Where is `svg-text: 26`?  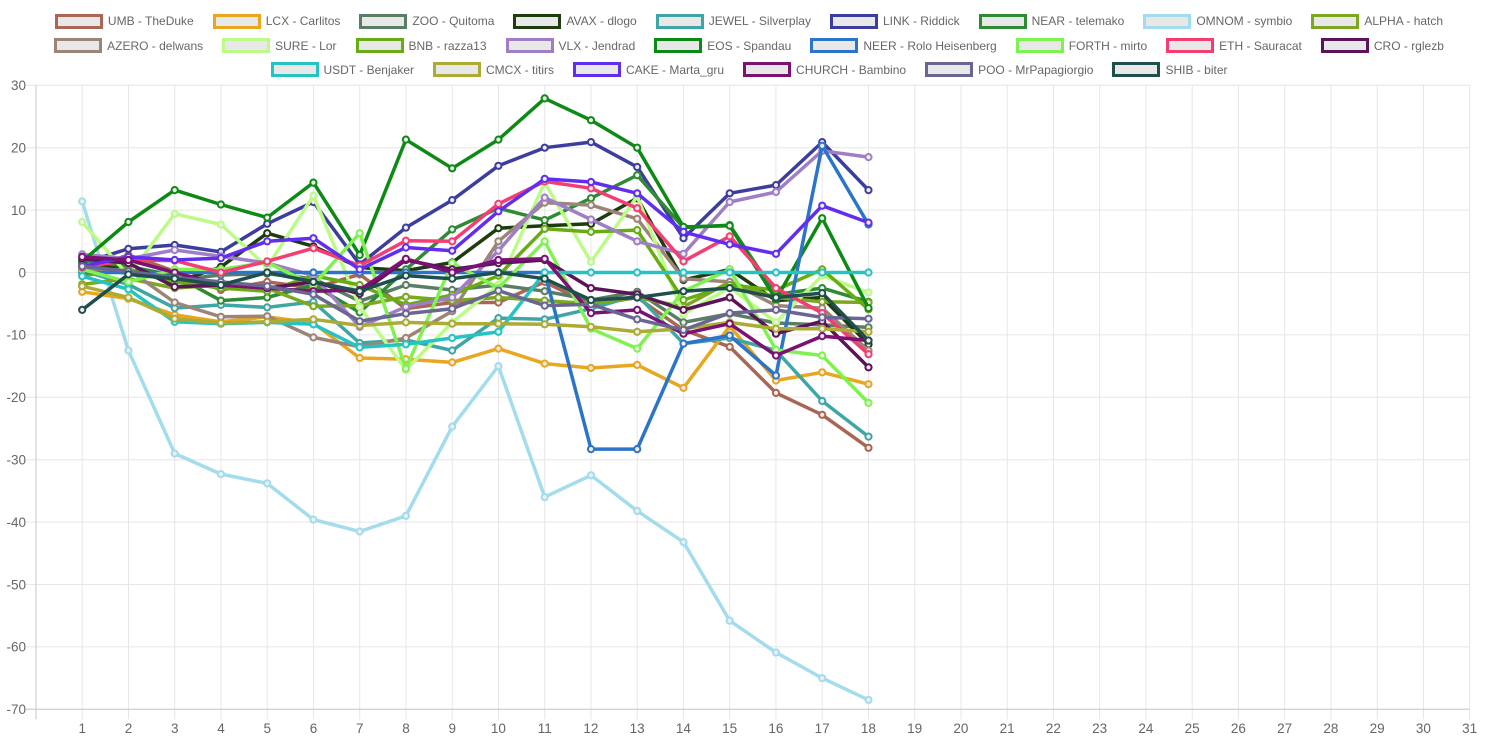
svg-text: 26 is located at coordinates (1238, 728).